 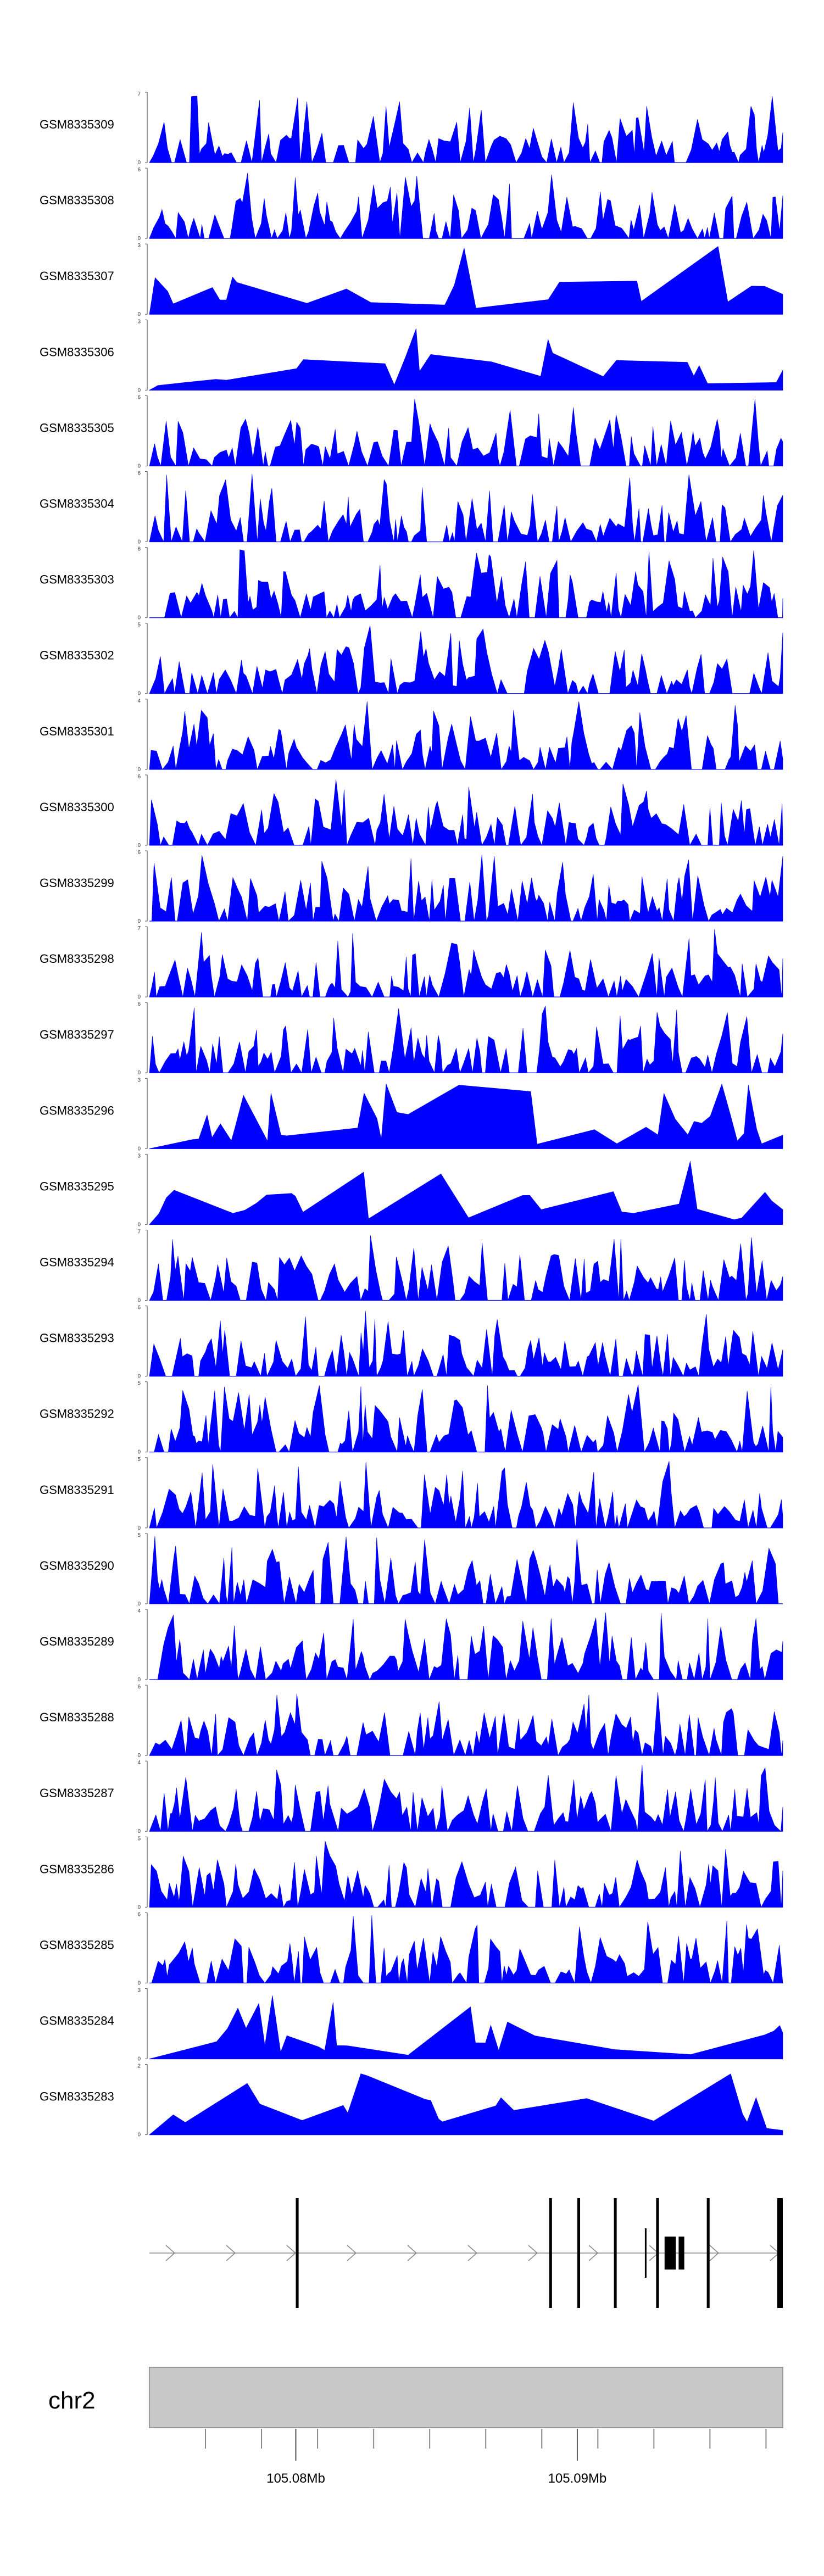 What do you see at coordinates (77, 352) in the screenshot?
I see `track-label: GSM8335306` at bounding box center [77, 352].